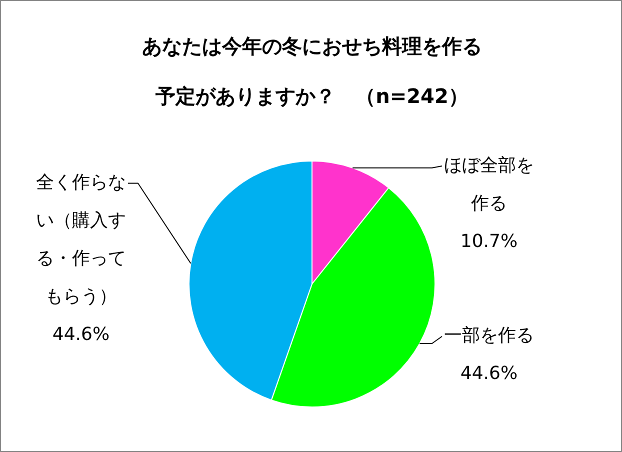 This screenshot has width=622, height=452. I want to click on slice-label: ほぼ全部を作る, so click(489, 185).